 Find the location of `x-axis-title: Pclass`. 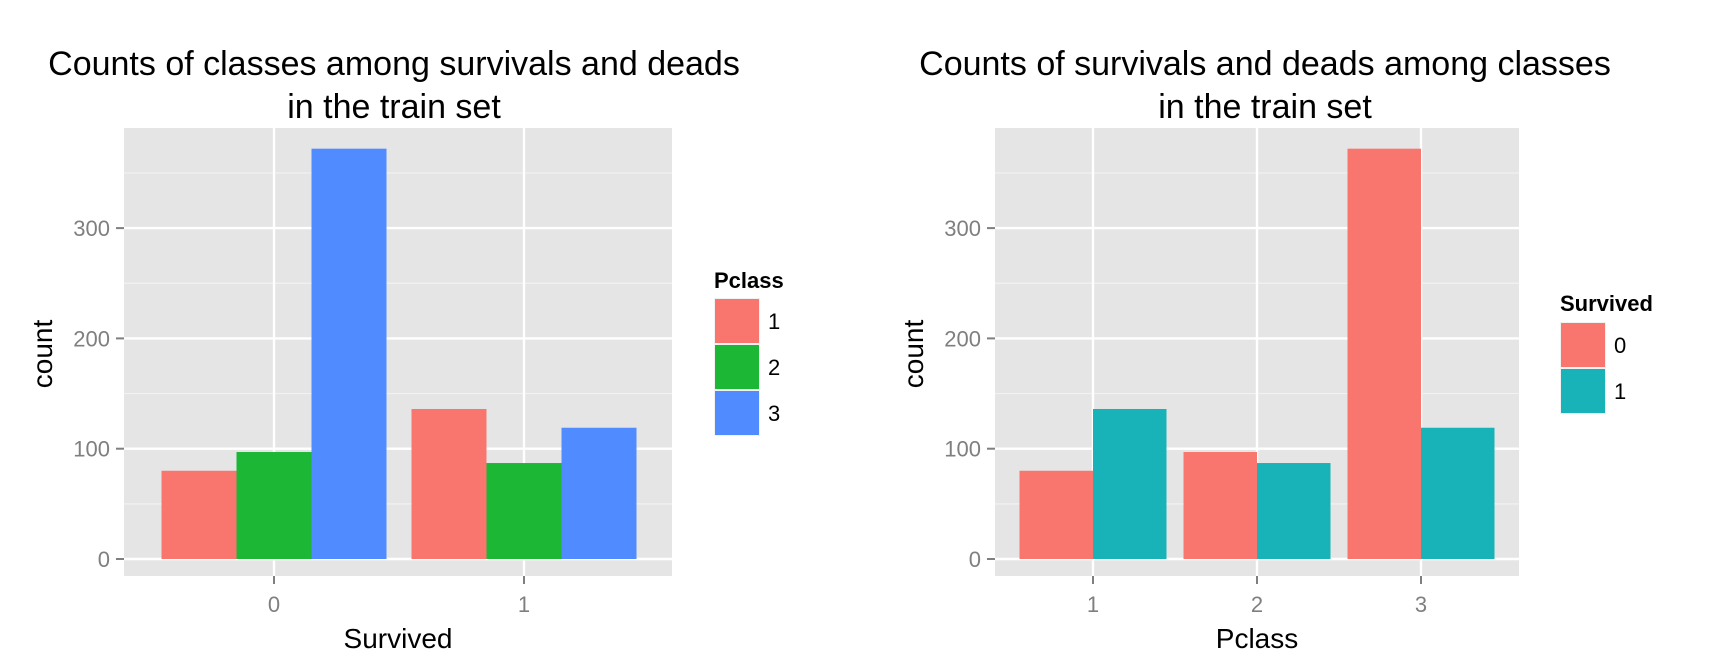

x-axis-title: Pclass is located at coordinates (1257, 638).